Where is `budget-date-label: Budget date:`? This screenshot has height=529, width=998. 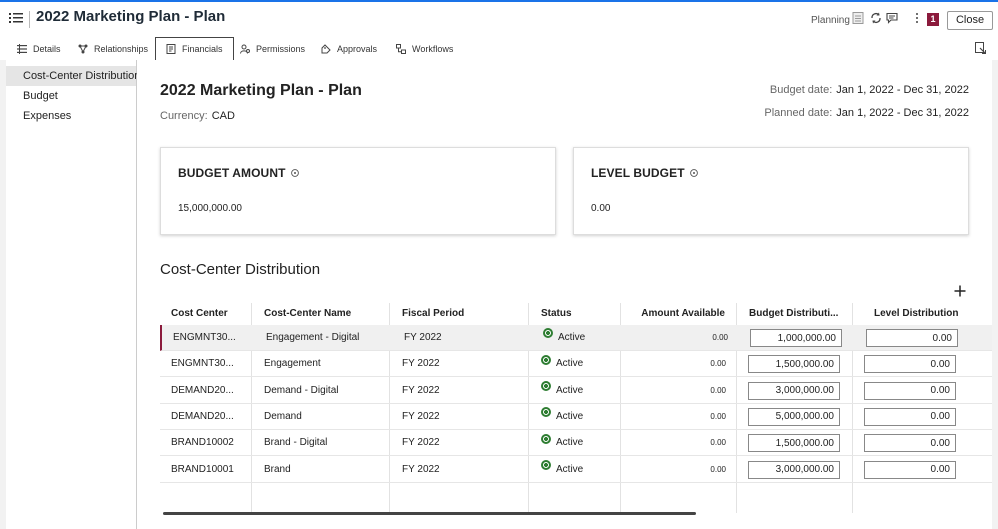 budget-date-label: Budget date: is located at coordinates (801, 90).